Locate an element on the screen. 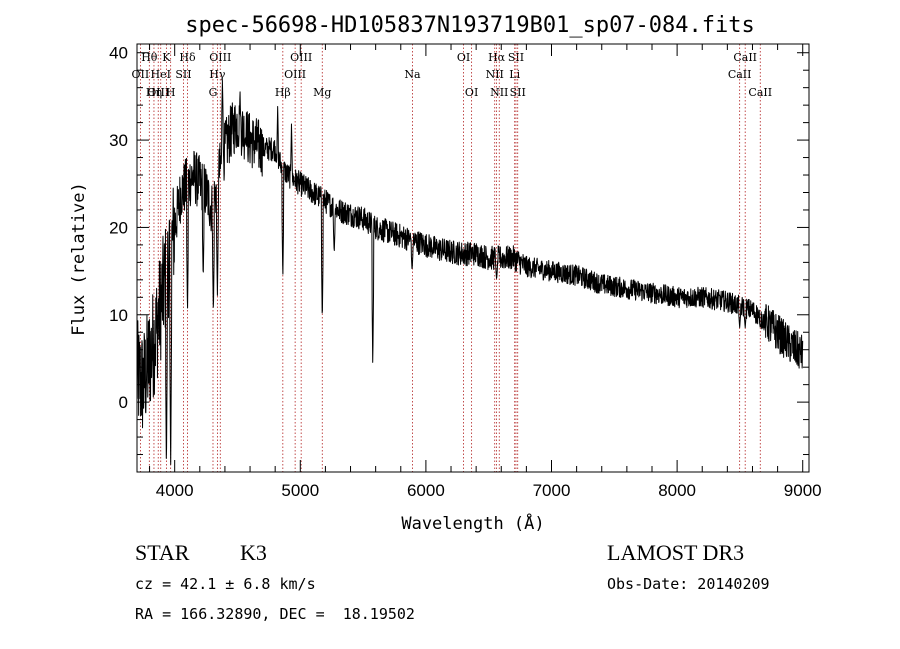 Image resolution: width=900 pixels, height=649 pixels. y-tick-label: 30 is located at coordinates (118, 140).